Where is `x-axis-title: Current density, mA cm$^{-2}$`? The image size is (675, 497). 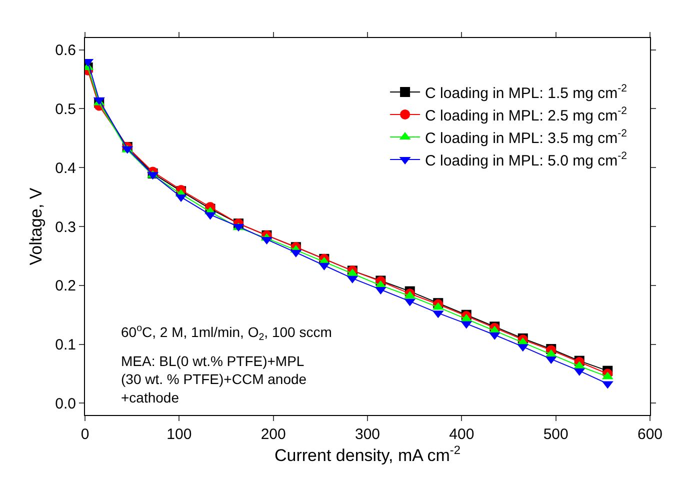 x-axis-title: Current density, mA cm$^{-2}$ is located at coordinates (367, 454).